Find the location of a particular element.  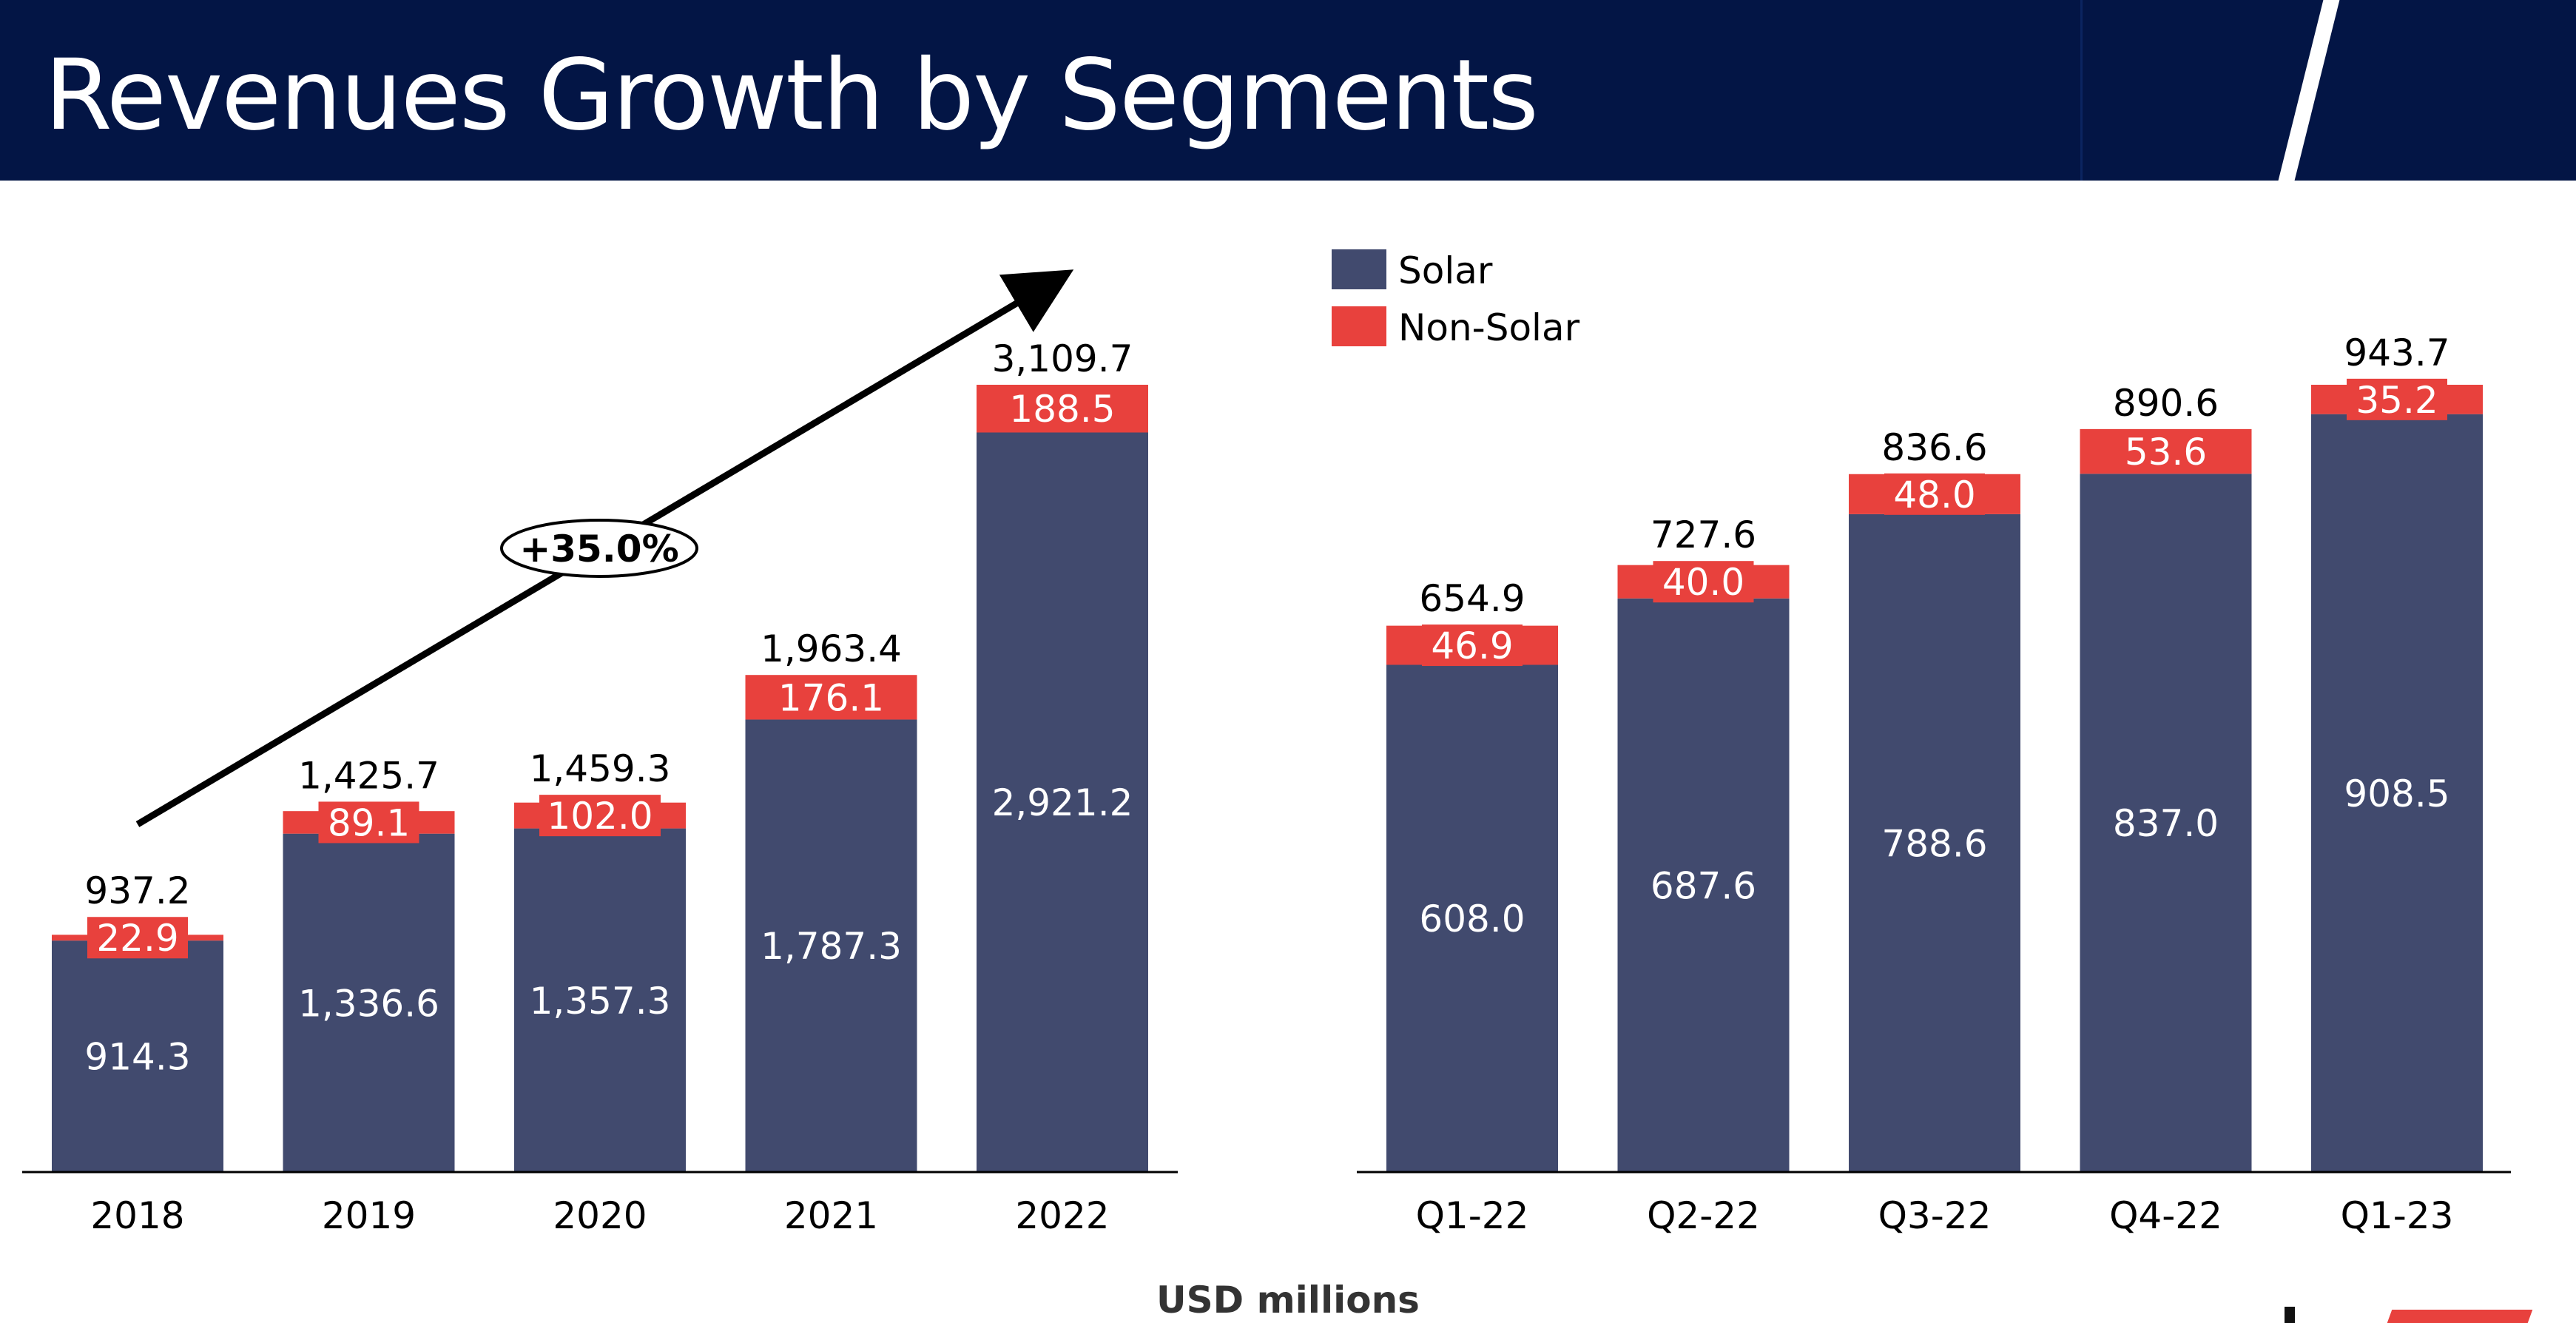

annual-label-total: 1,459.3 is located at coordinates (600, 768).